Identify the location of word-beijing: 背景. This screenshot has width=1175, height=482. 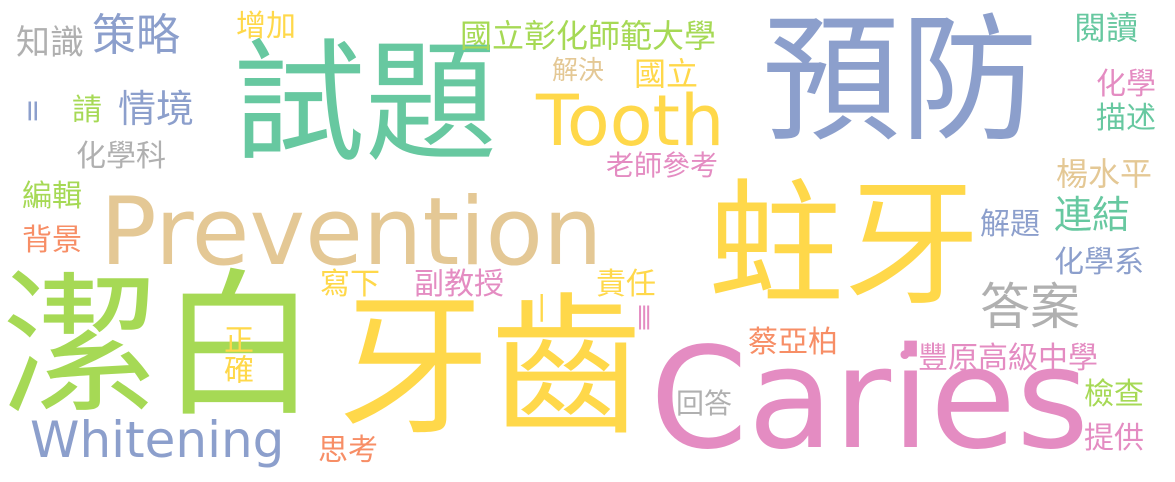
(52, 240).